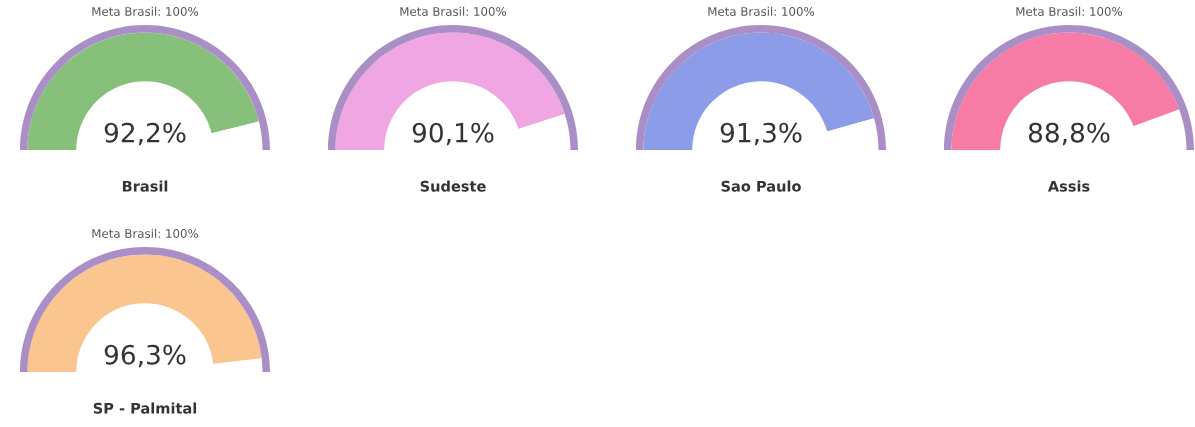 The height and width of the screenshot is (427, 1195). I want to click on data-label: 88,8%, so click(1069, 134).